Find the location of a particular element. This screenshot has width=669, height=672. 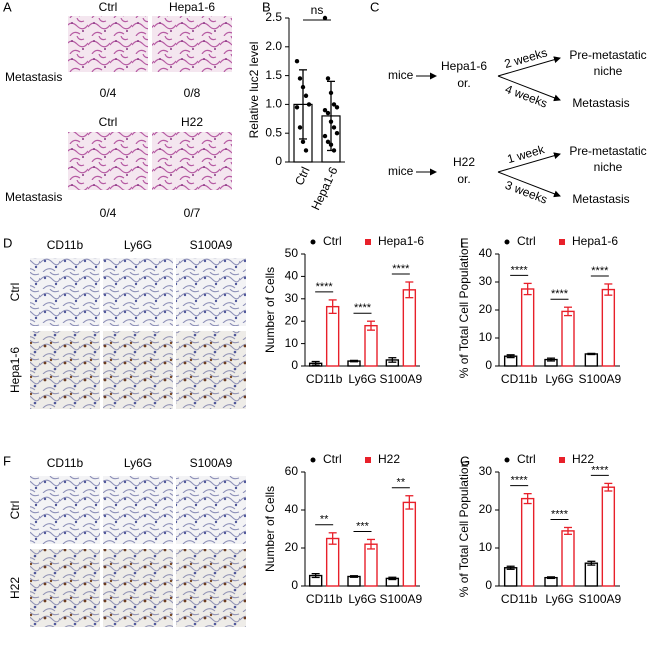

y-axis-title: Relative luc2 level is located at coordinates (254, 90).